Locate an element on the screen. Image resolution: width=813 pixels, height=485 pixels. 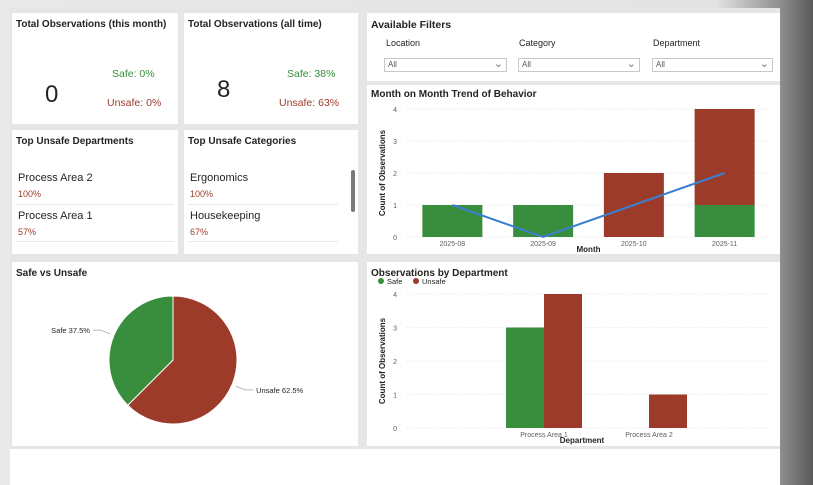
filter-department-dropdown: All ⌄ is located at coordinates (712, 65).